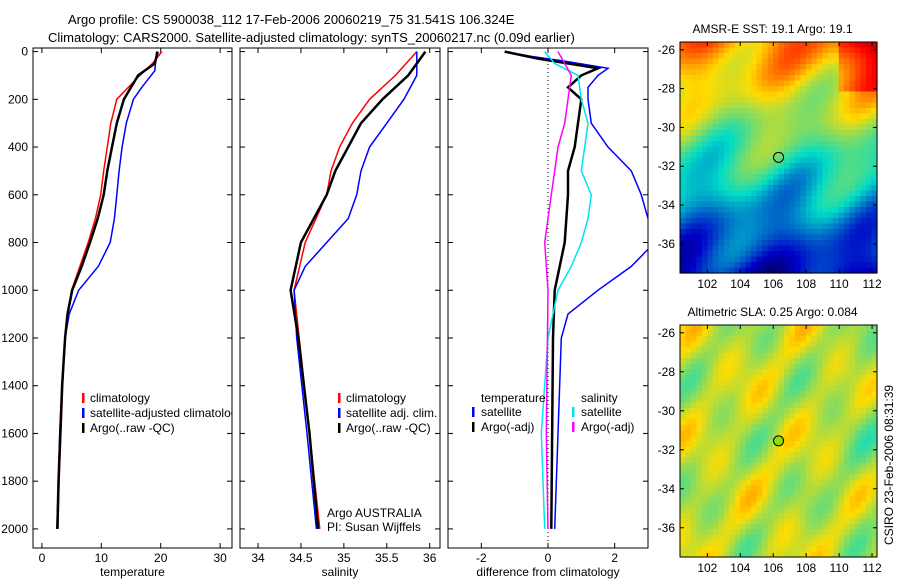  Describe the element at coordinates (501, 412) in the screenshot. I see `legend-label: satellite` at that location.